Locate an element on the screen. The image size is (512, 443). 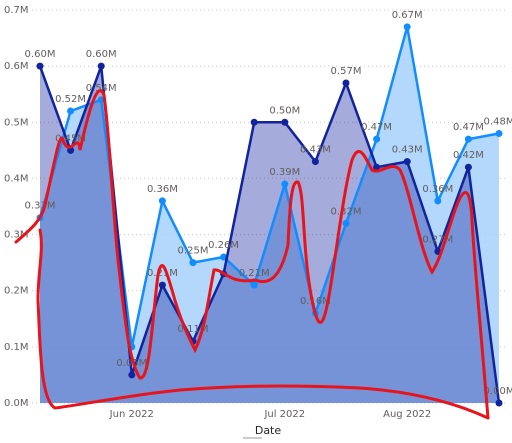
y-tick-label: 0.2M is located at coordinates (16, 291).